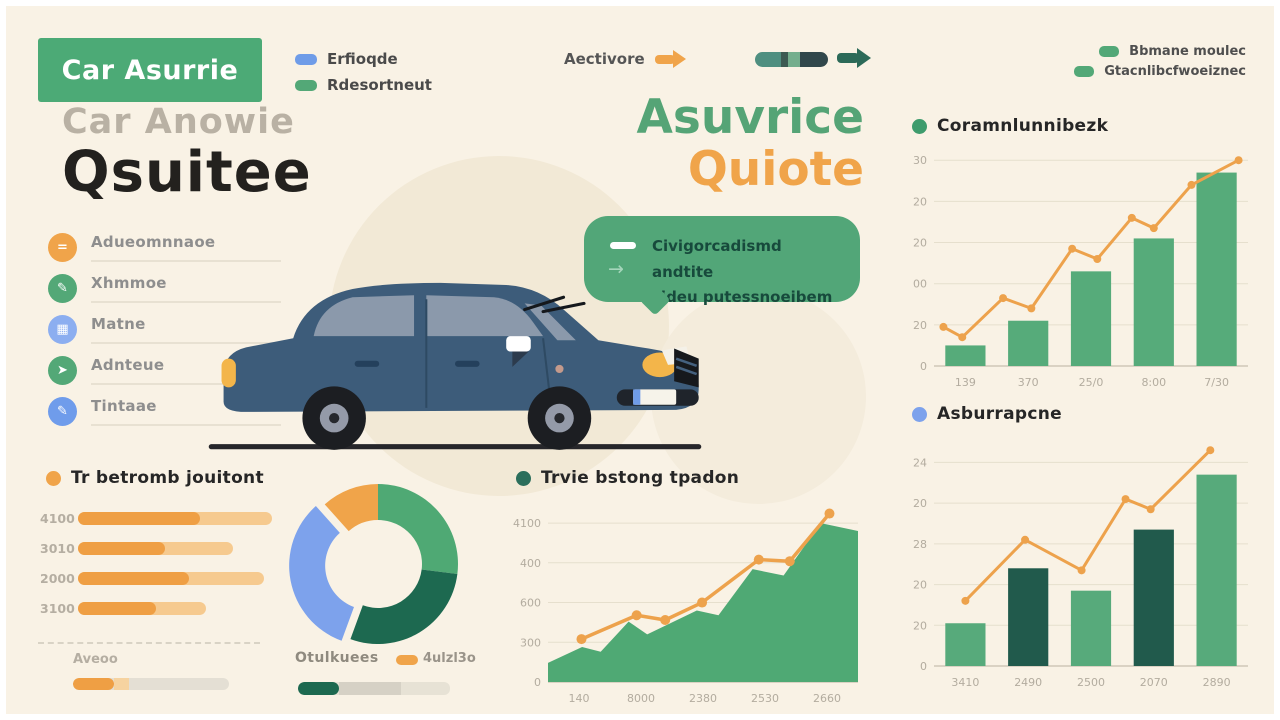 The width and height of the screenshot is (1280, 720). Describe the element at coordinates (554, 304) in the screenshot. I see `wipers` at that location.